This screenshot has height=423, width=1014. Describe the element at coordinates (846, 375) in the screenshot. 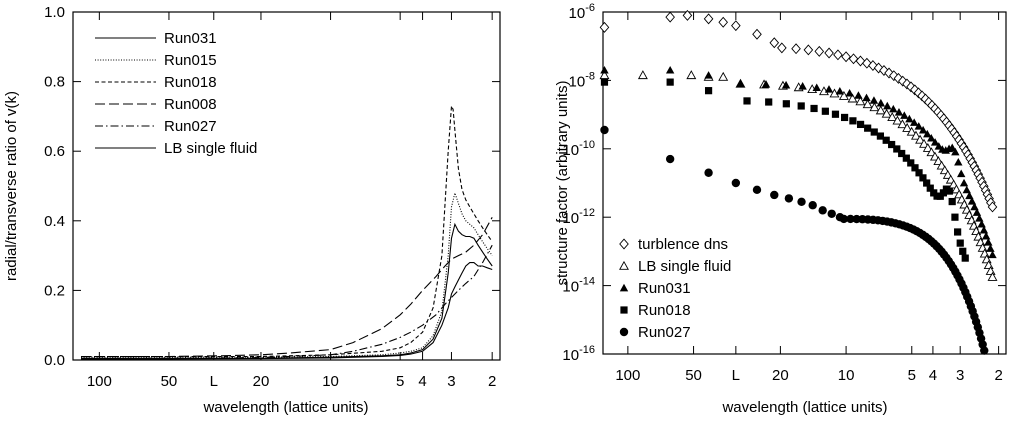

I see `right-x-tick-label: 10` at that location.